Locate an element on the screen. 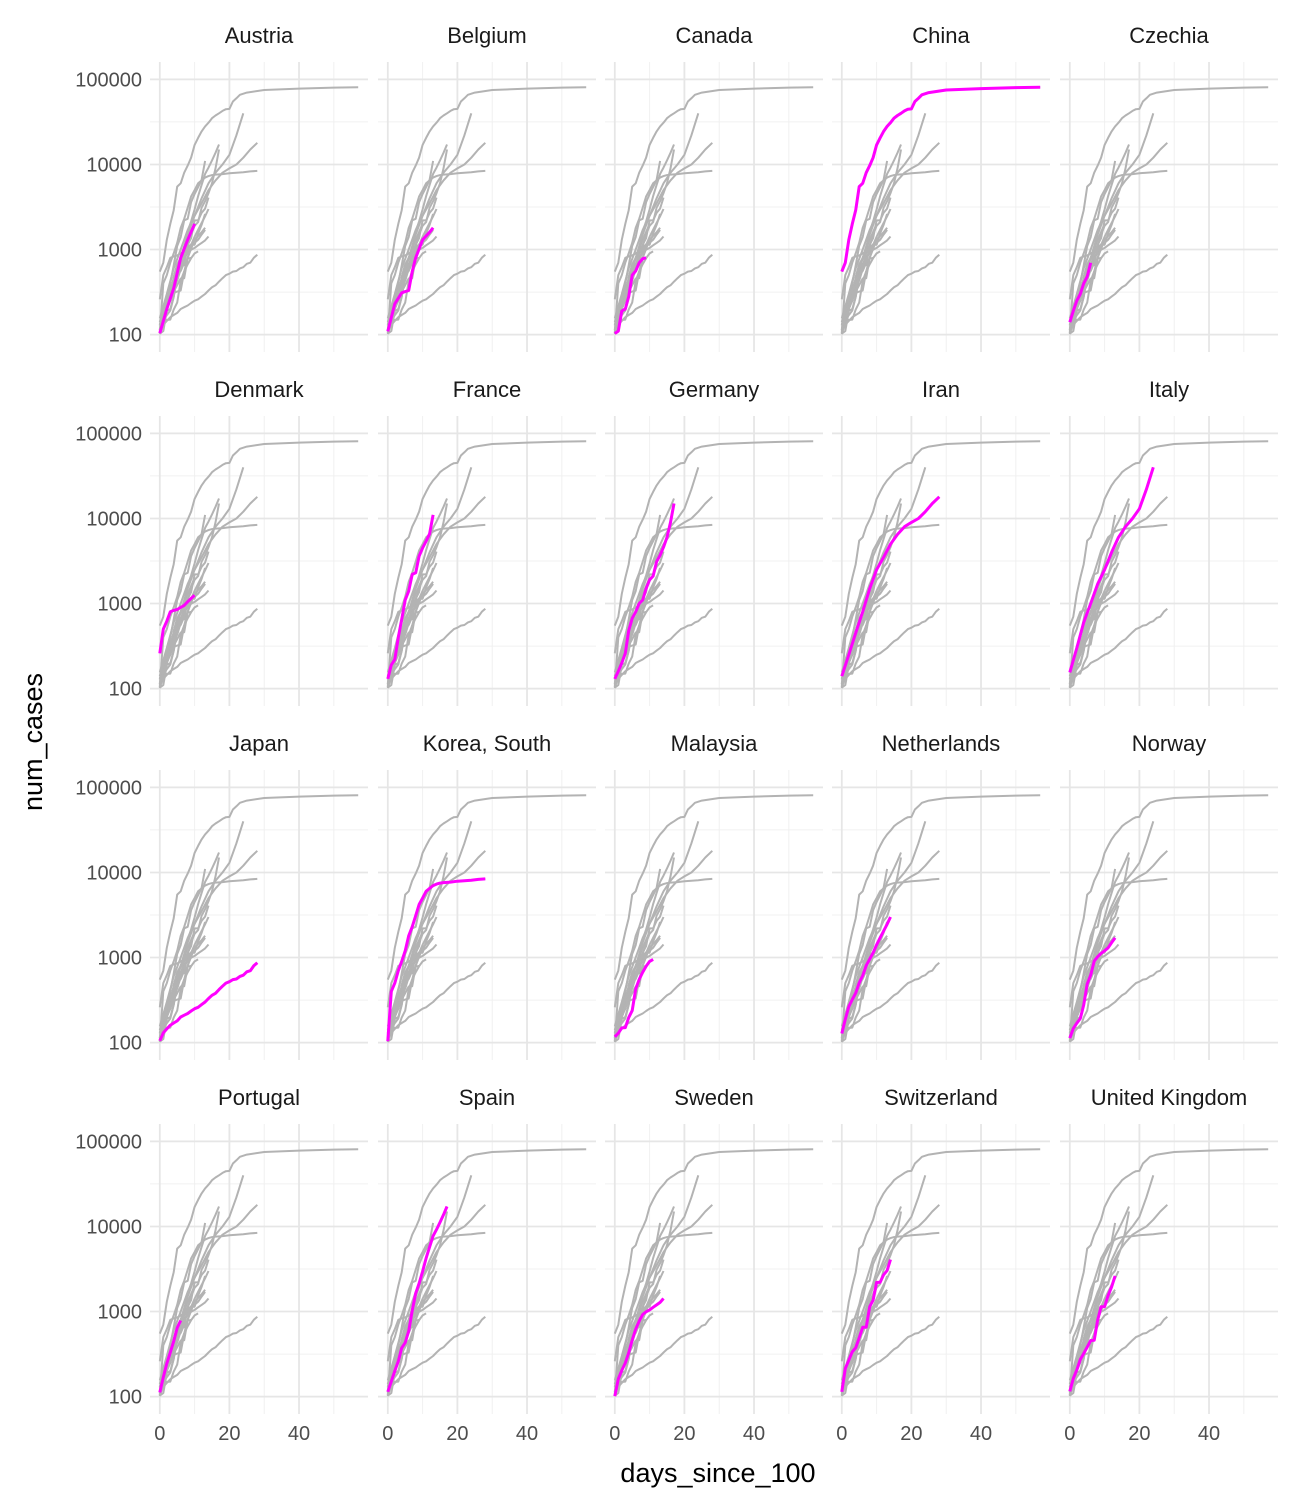  highlight-line-iran is located at coordinates (890, 586).